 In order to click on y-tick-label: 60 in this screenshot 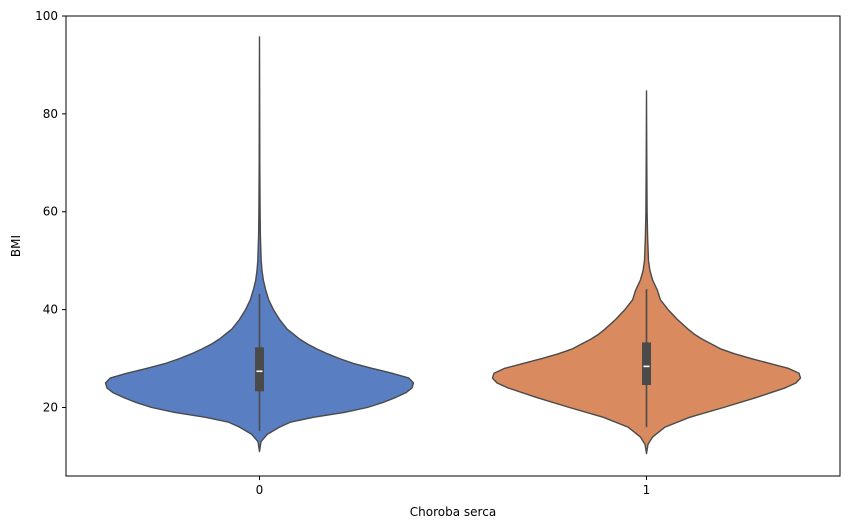, I will do `click(50, 212)`.